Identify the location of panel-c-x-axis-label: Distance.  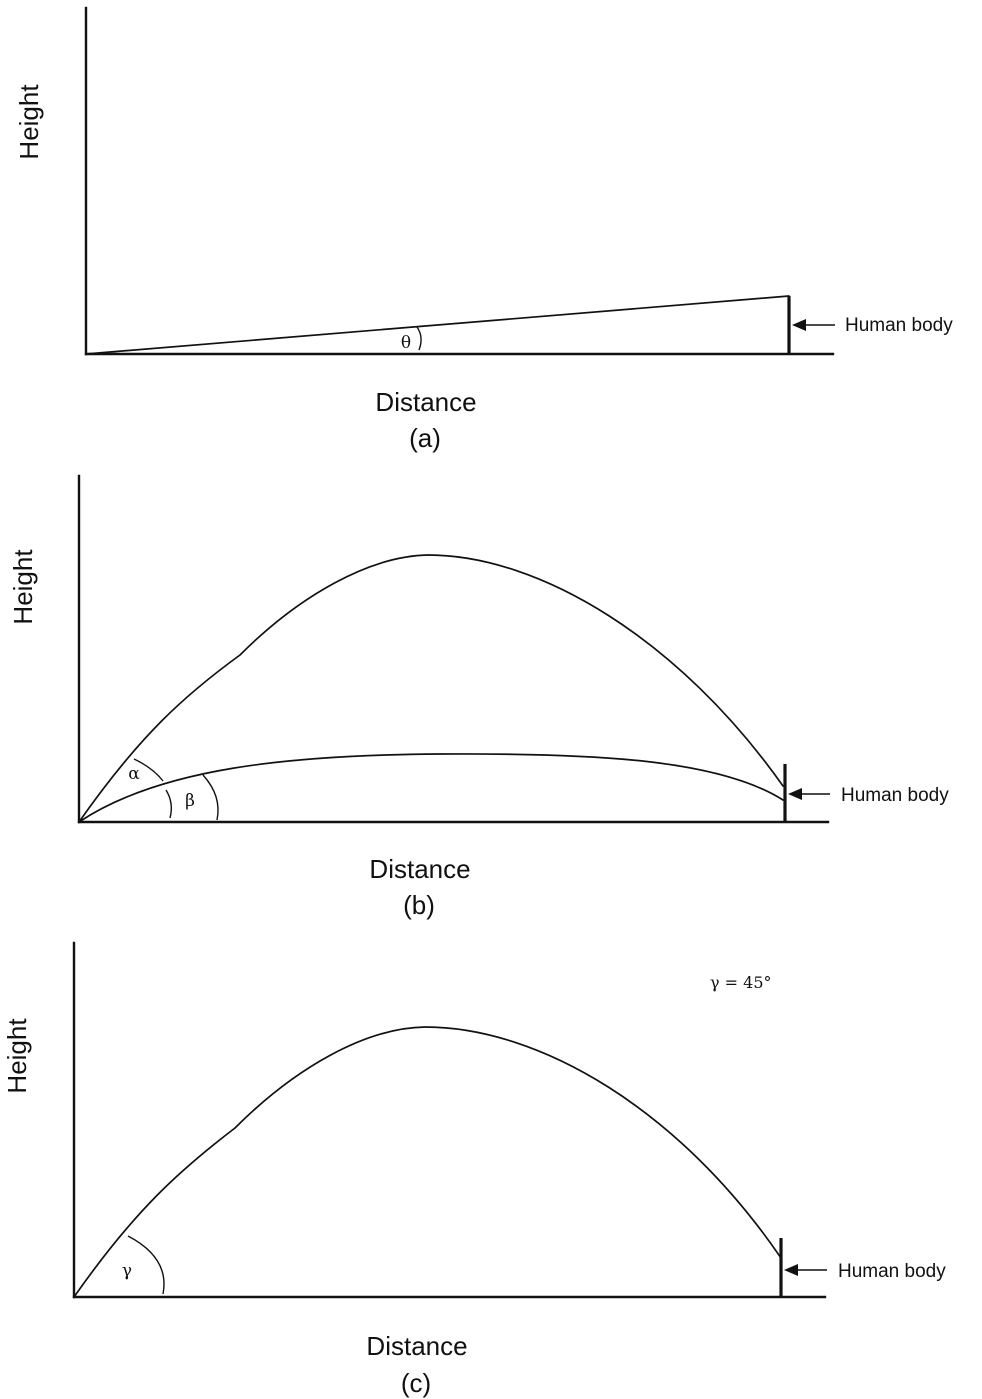
(416, 1346).